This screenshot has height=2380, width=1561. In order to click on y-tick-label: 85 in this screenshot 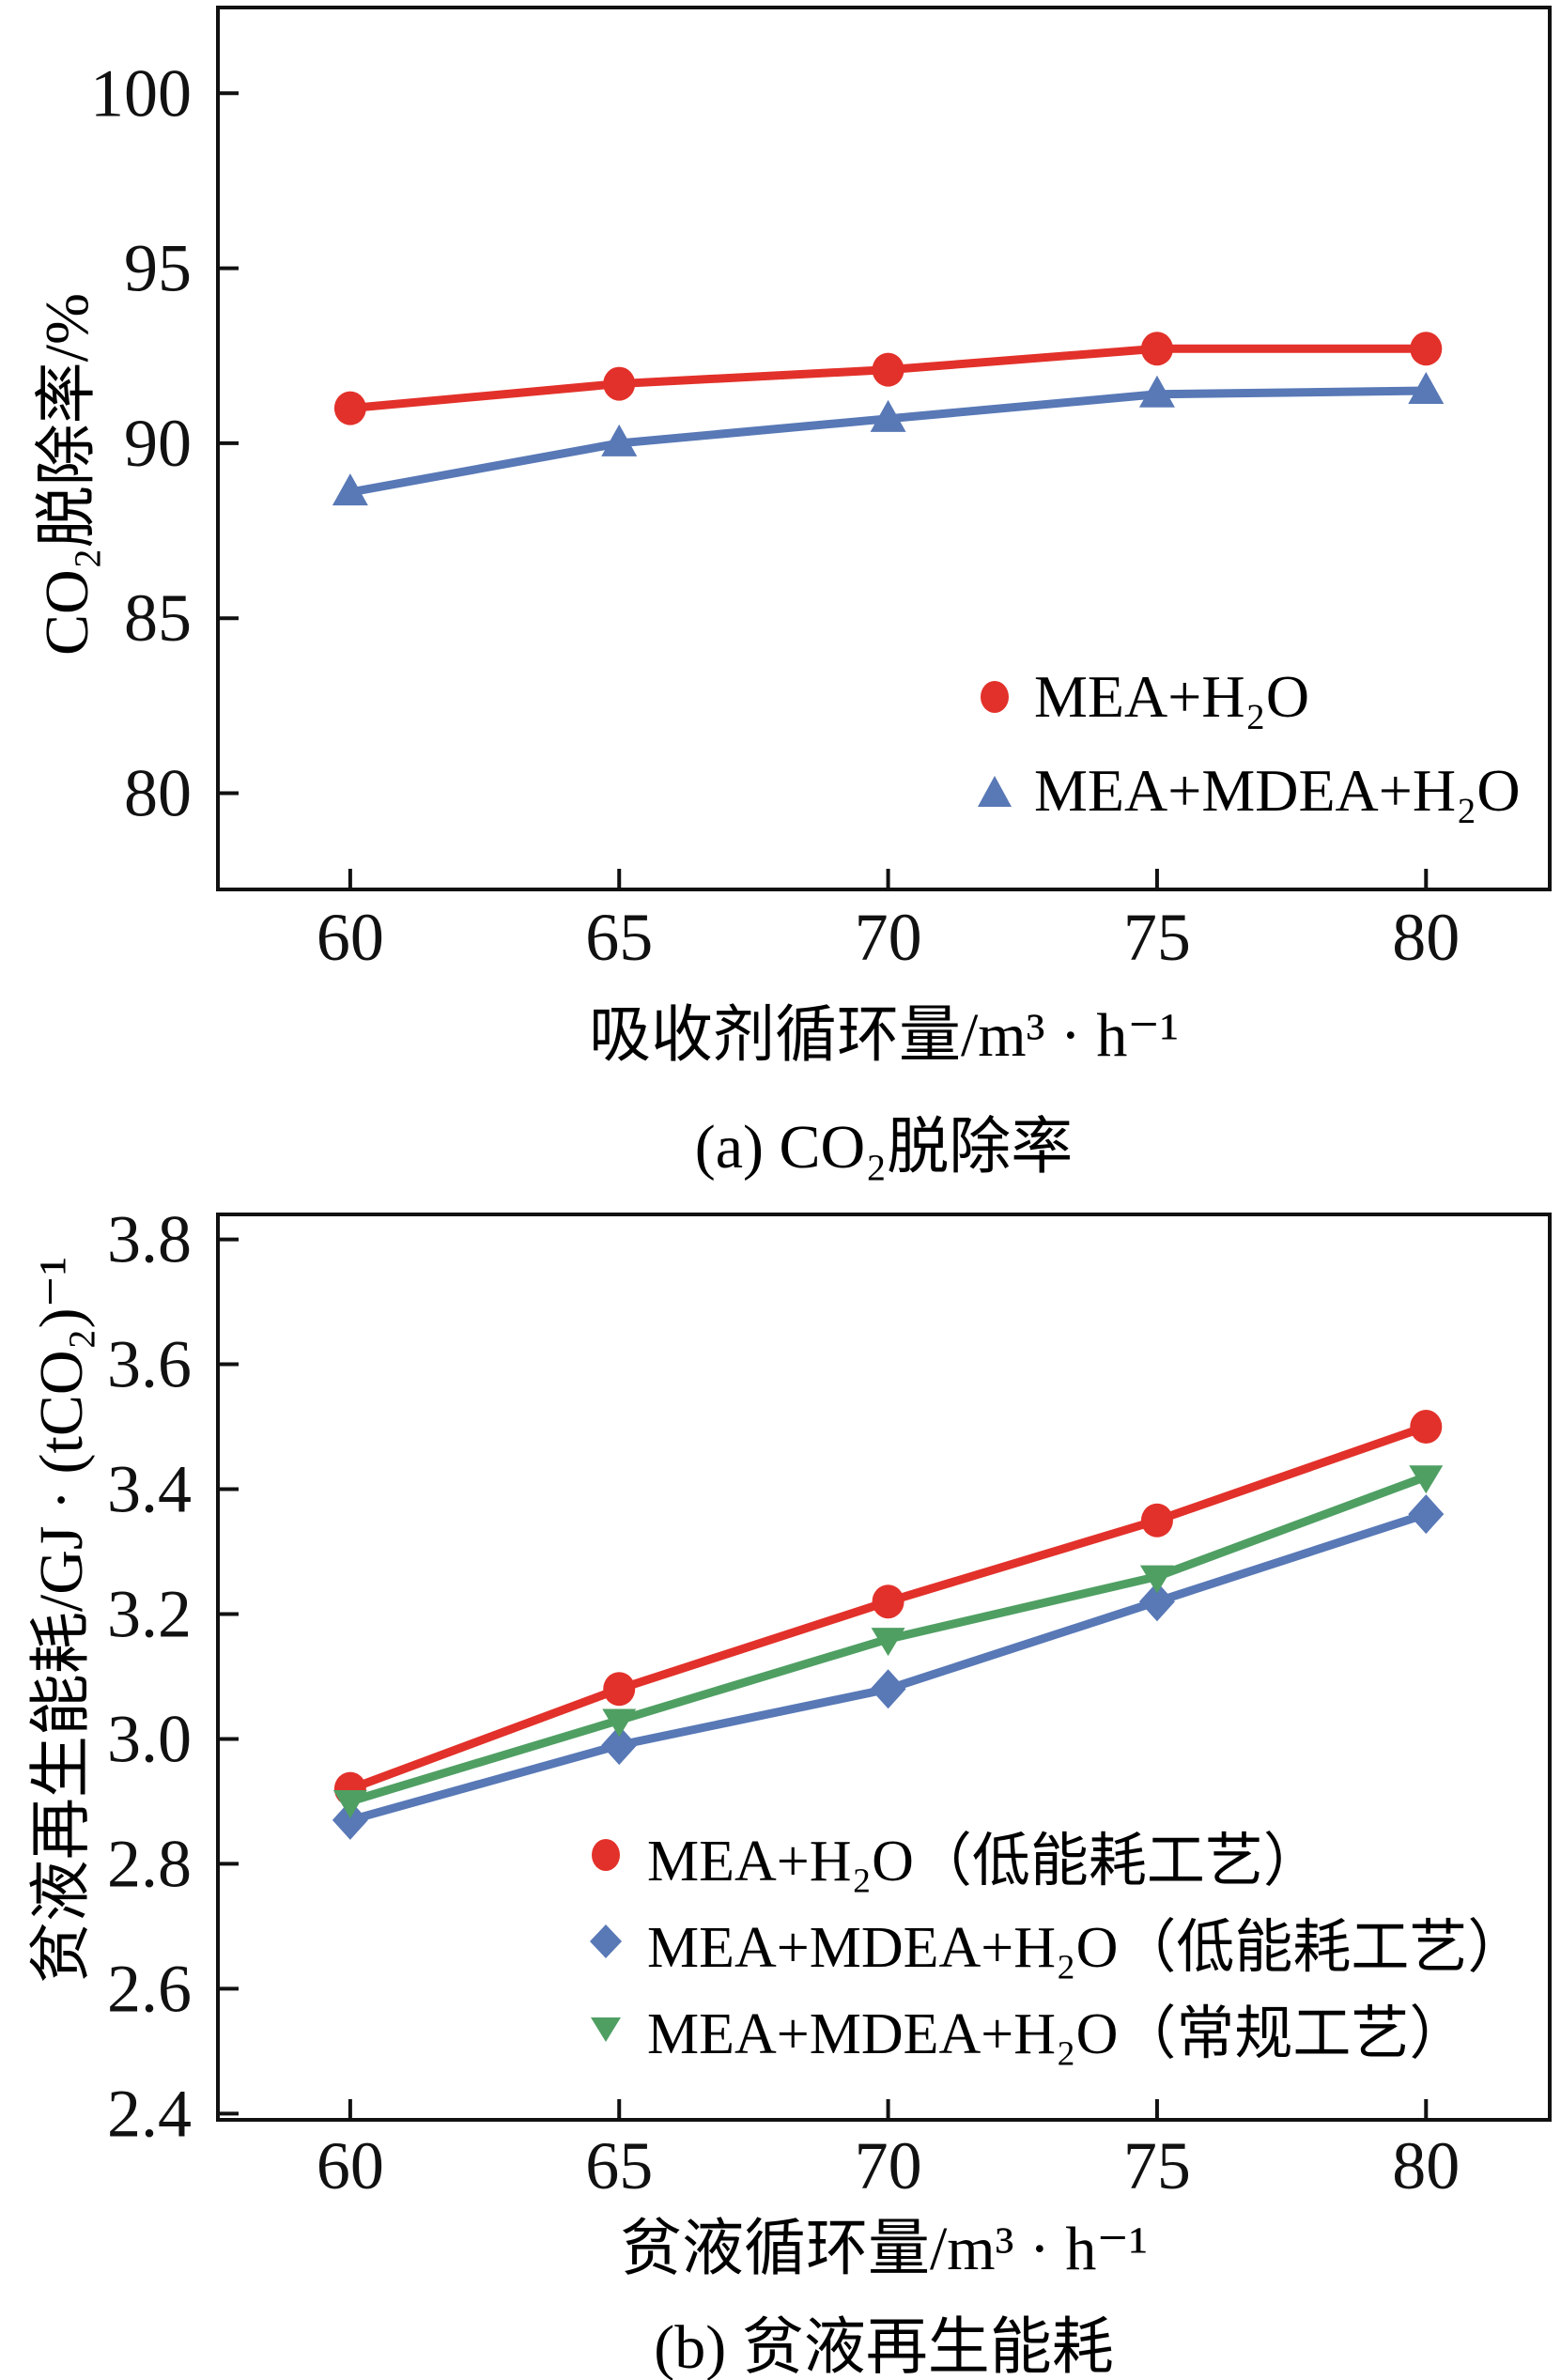, I will do `click(158, 618)`.